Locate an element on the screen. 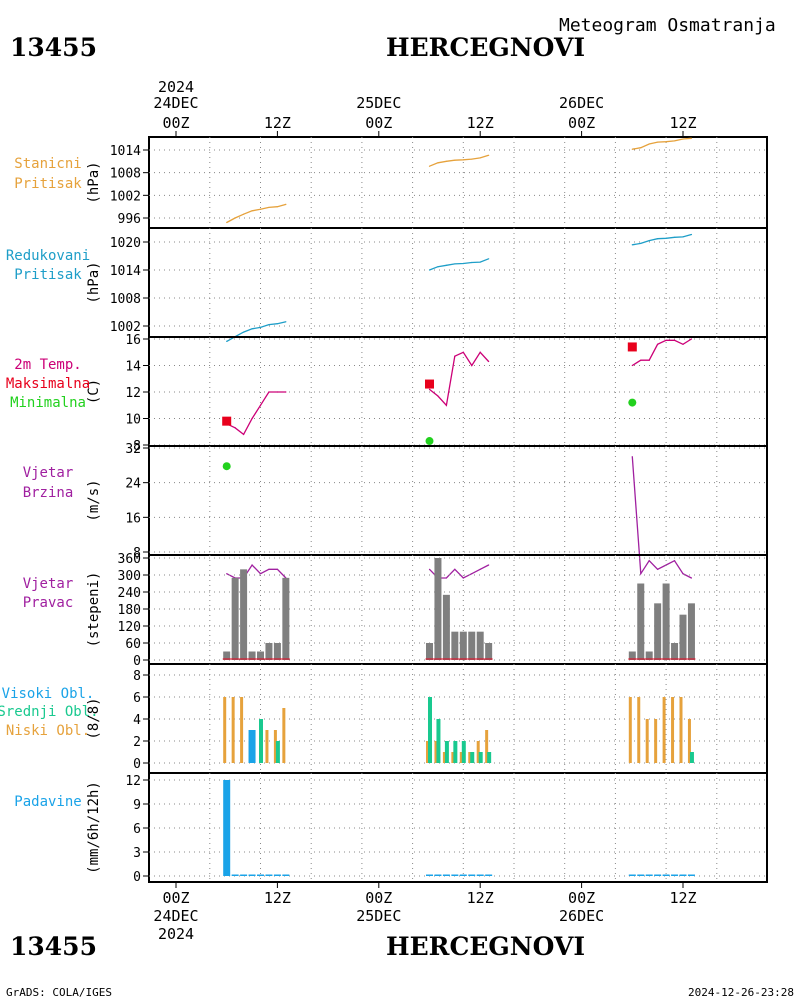  top-date-label: 26DEC is located at coordinates (581, 103).